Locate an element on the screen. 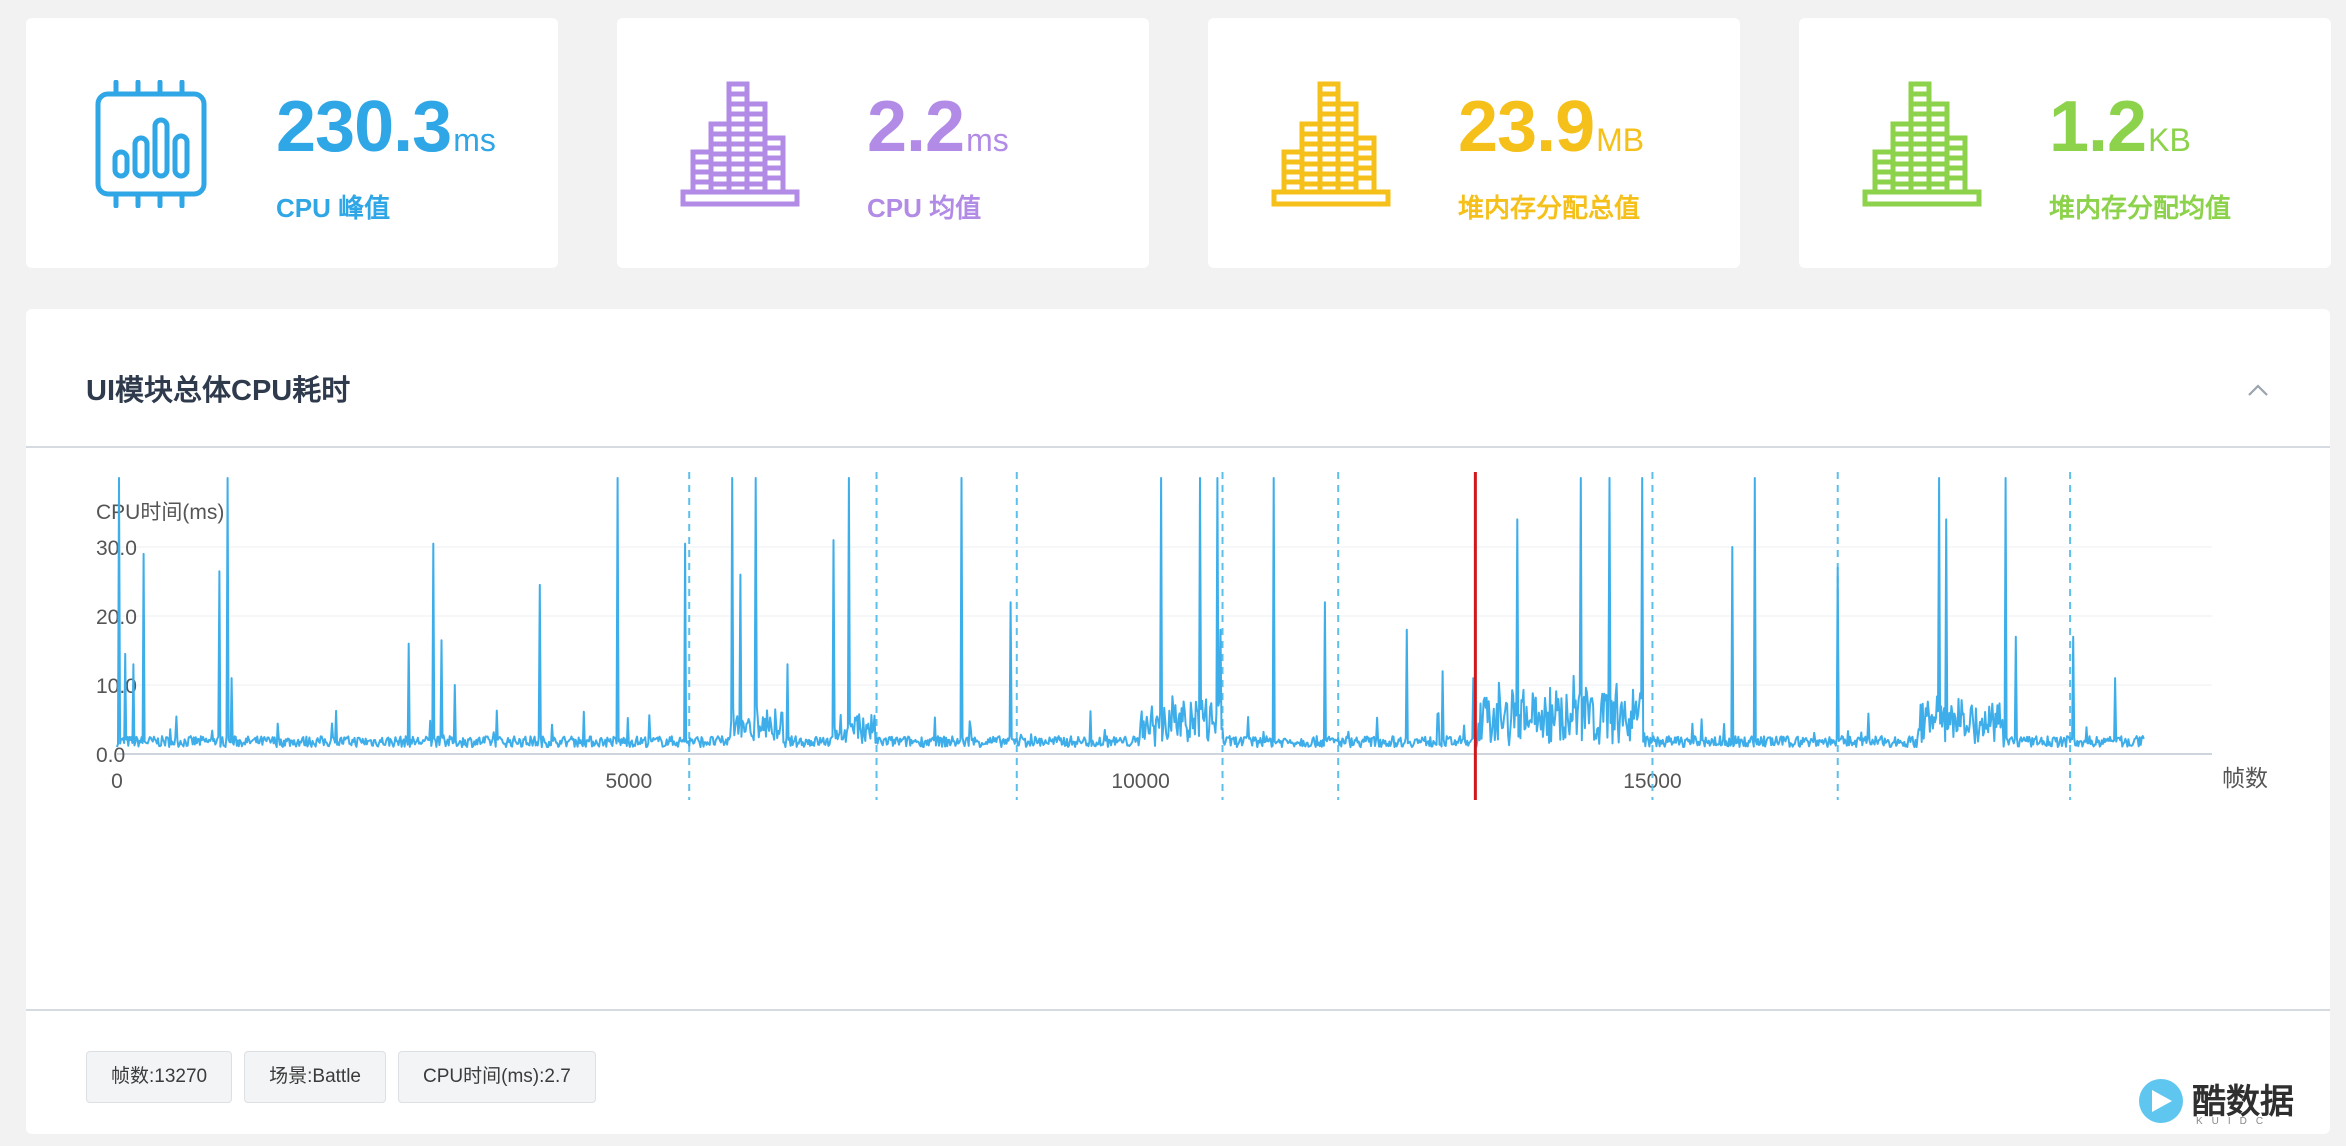 Image resolution: width=2346 pixels, height=1146 pixels. heap-total-card: 23.9MB 堆内存分配总值 is located at coordinates (1474, 143).